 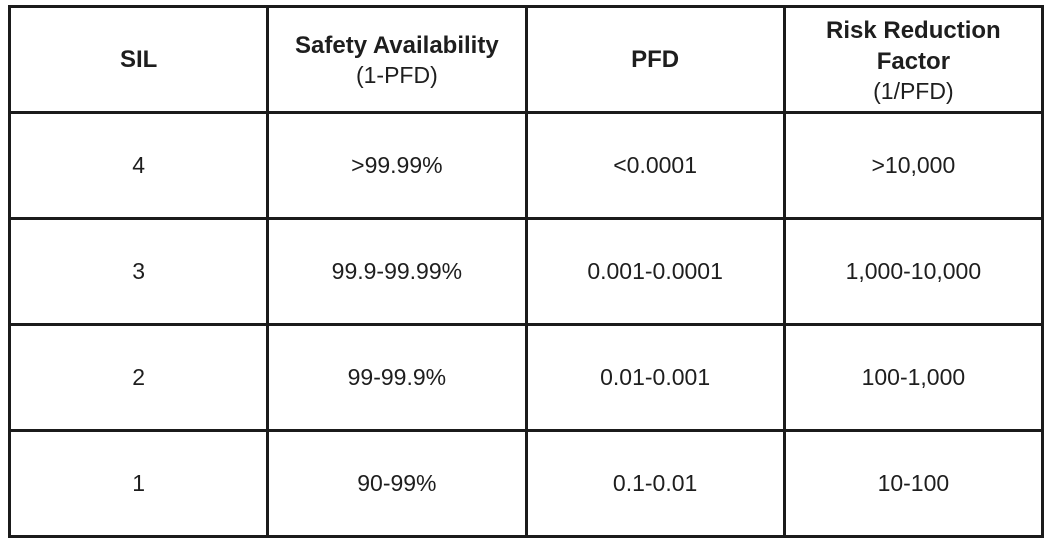 What do you see at coordinates (655, 165) in the screenshot?
I see `table-cell: <0.0001` at bounding box center [655, 165].